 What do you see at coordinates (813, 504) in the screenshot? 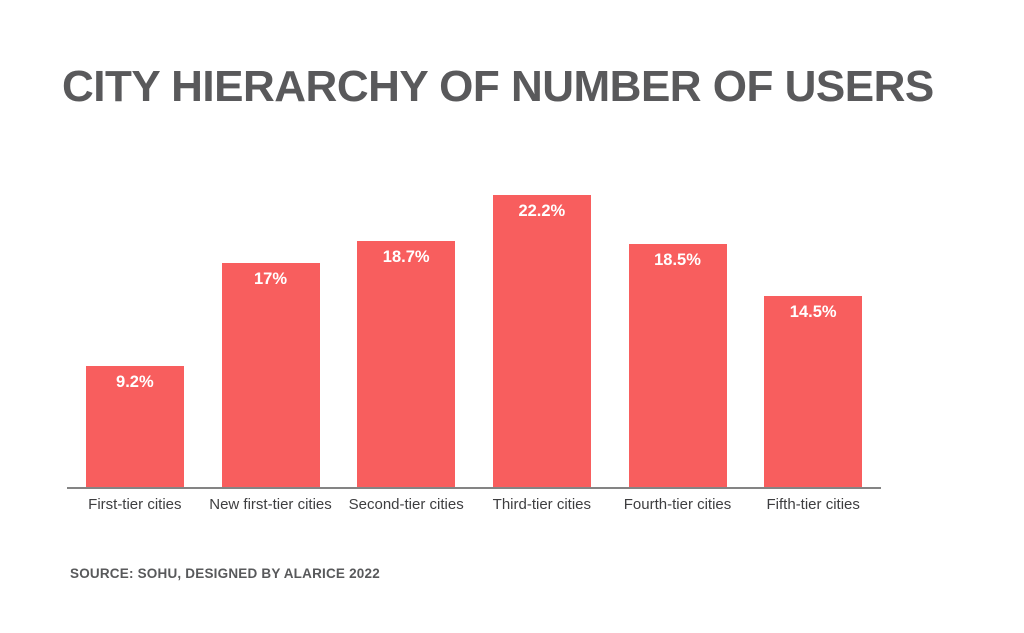
I see `category-label-5: Fifth-tier cities` at bounding box center [813, 504].